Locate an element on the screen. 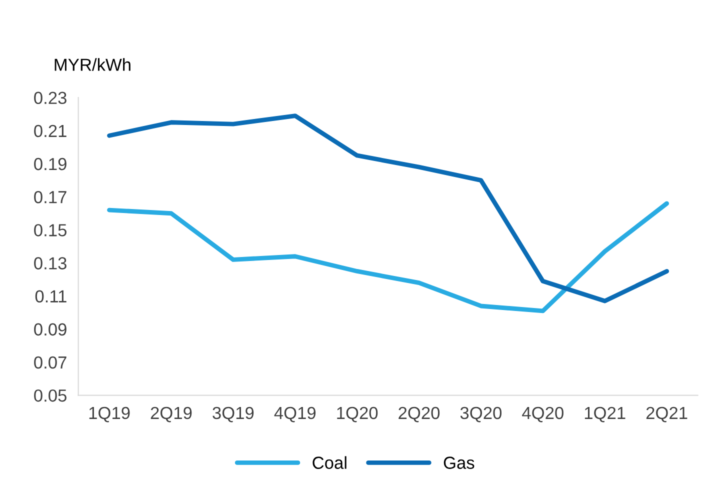 The width and height of the screenshot is (712, 488). x-tick-label: 1Q19 is located at coordinates (109, 414).